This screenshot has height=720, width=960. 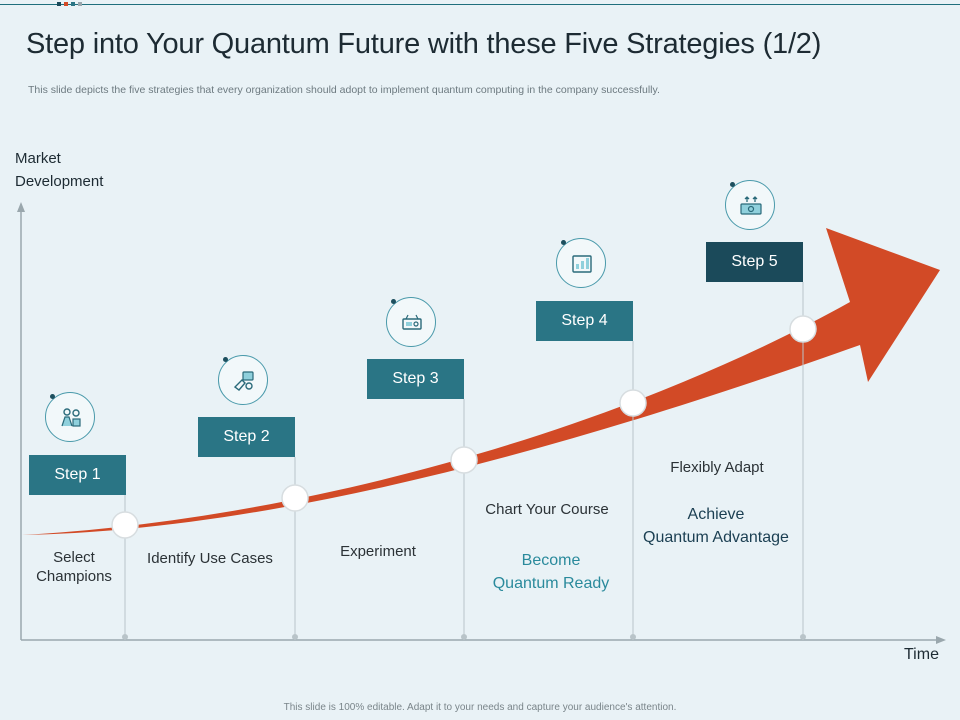 What do you see at coordinates (941, 640) in the screenshot?
I see `x-axis-arrowhead` at bounding box center [941, 640].